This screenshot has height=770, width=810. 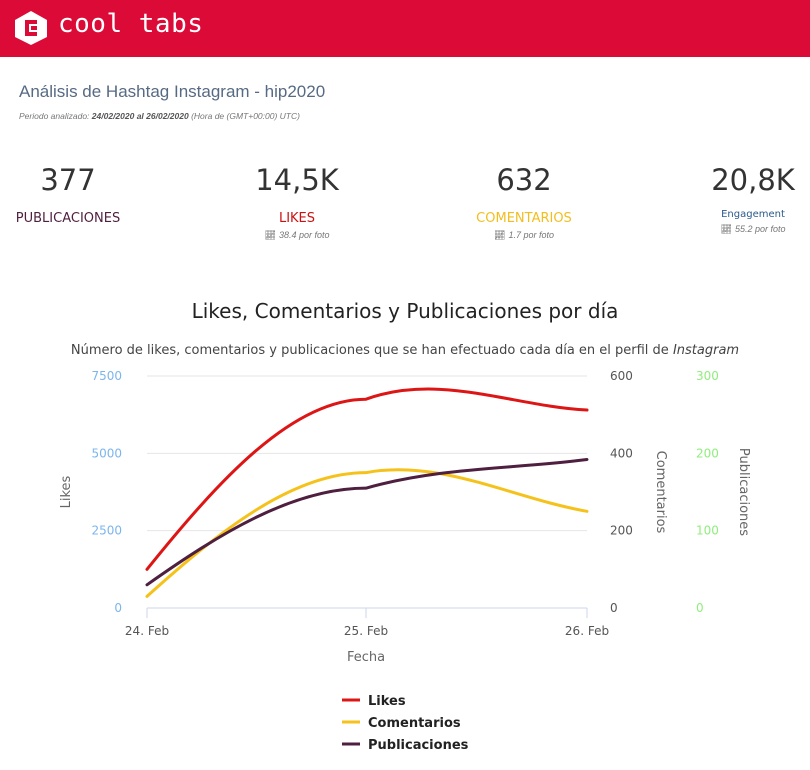 What do you see at coordinates (367, 522) in the screenshot?
I see `series-line-publicaciones` at bounding box center [367, 522].